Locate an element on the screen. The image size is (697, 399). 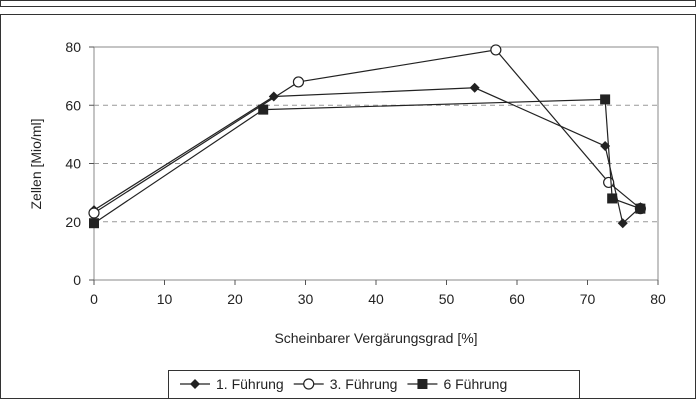
x-tick-label: 70 is located at coordinates (588, 299).